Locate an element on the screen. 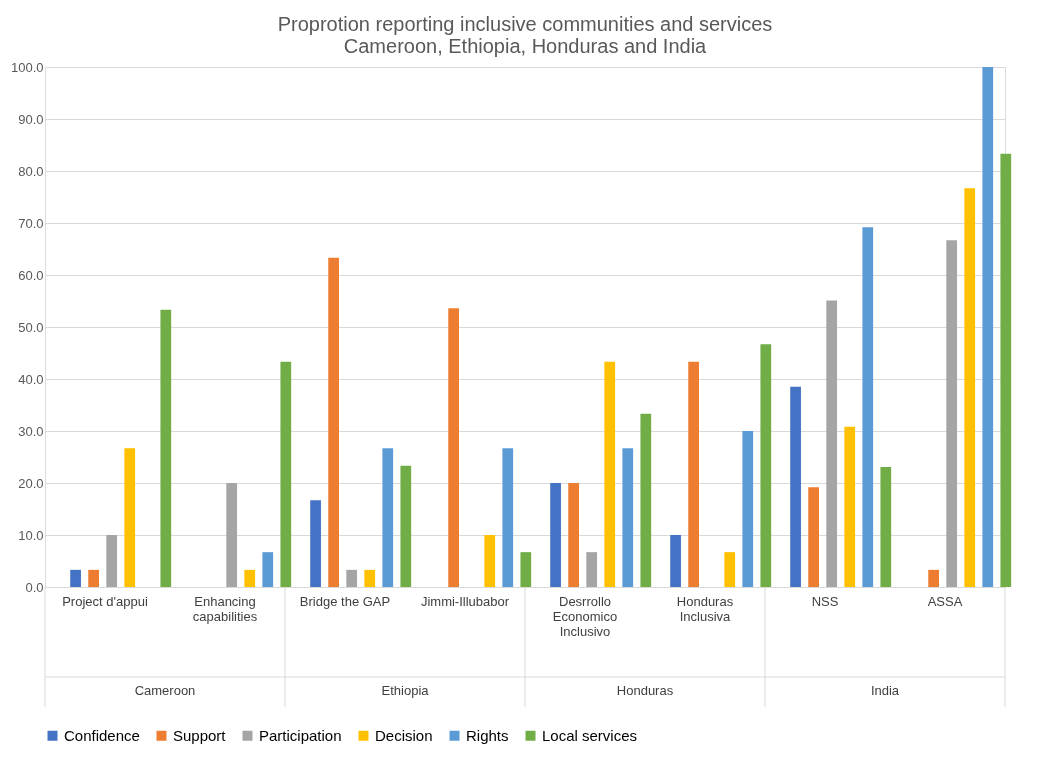  text: Cameroon is located at coordinates (165, 690).